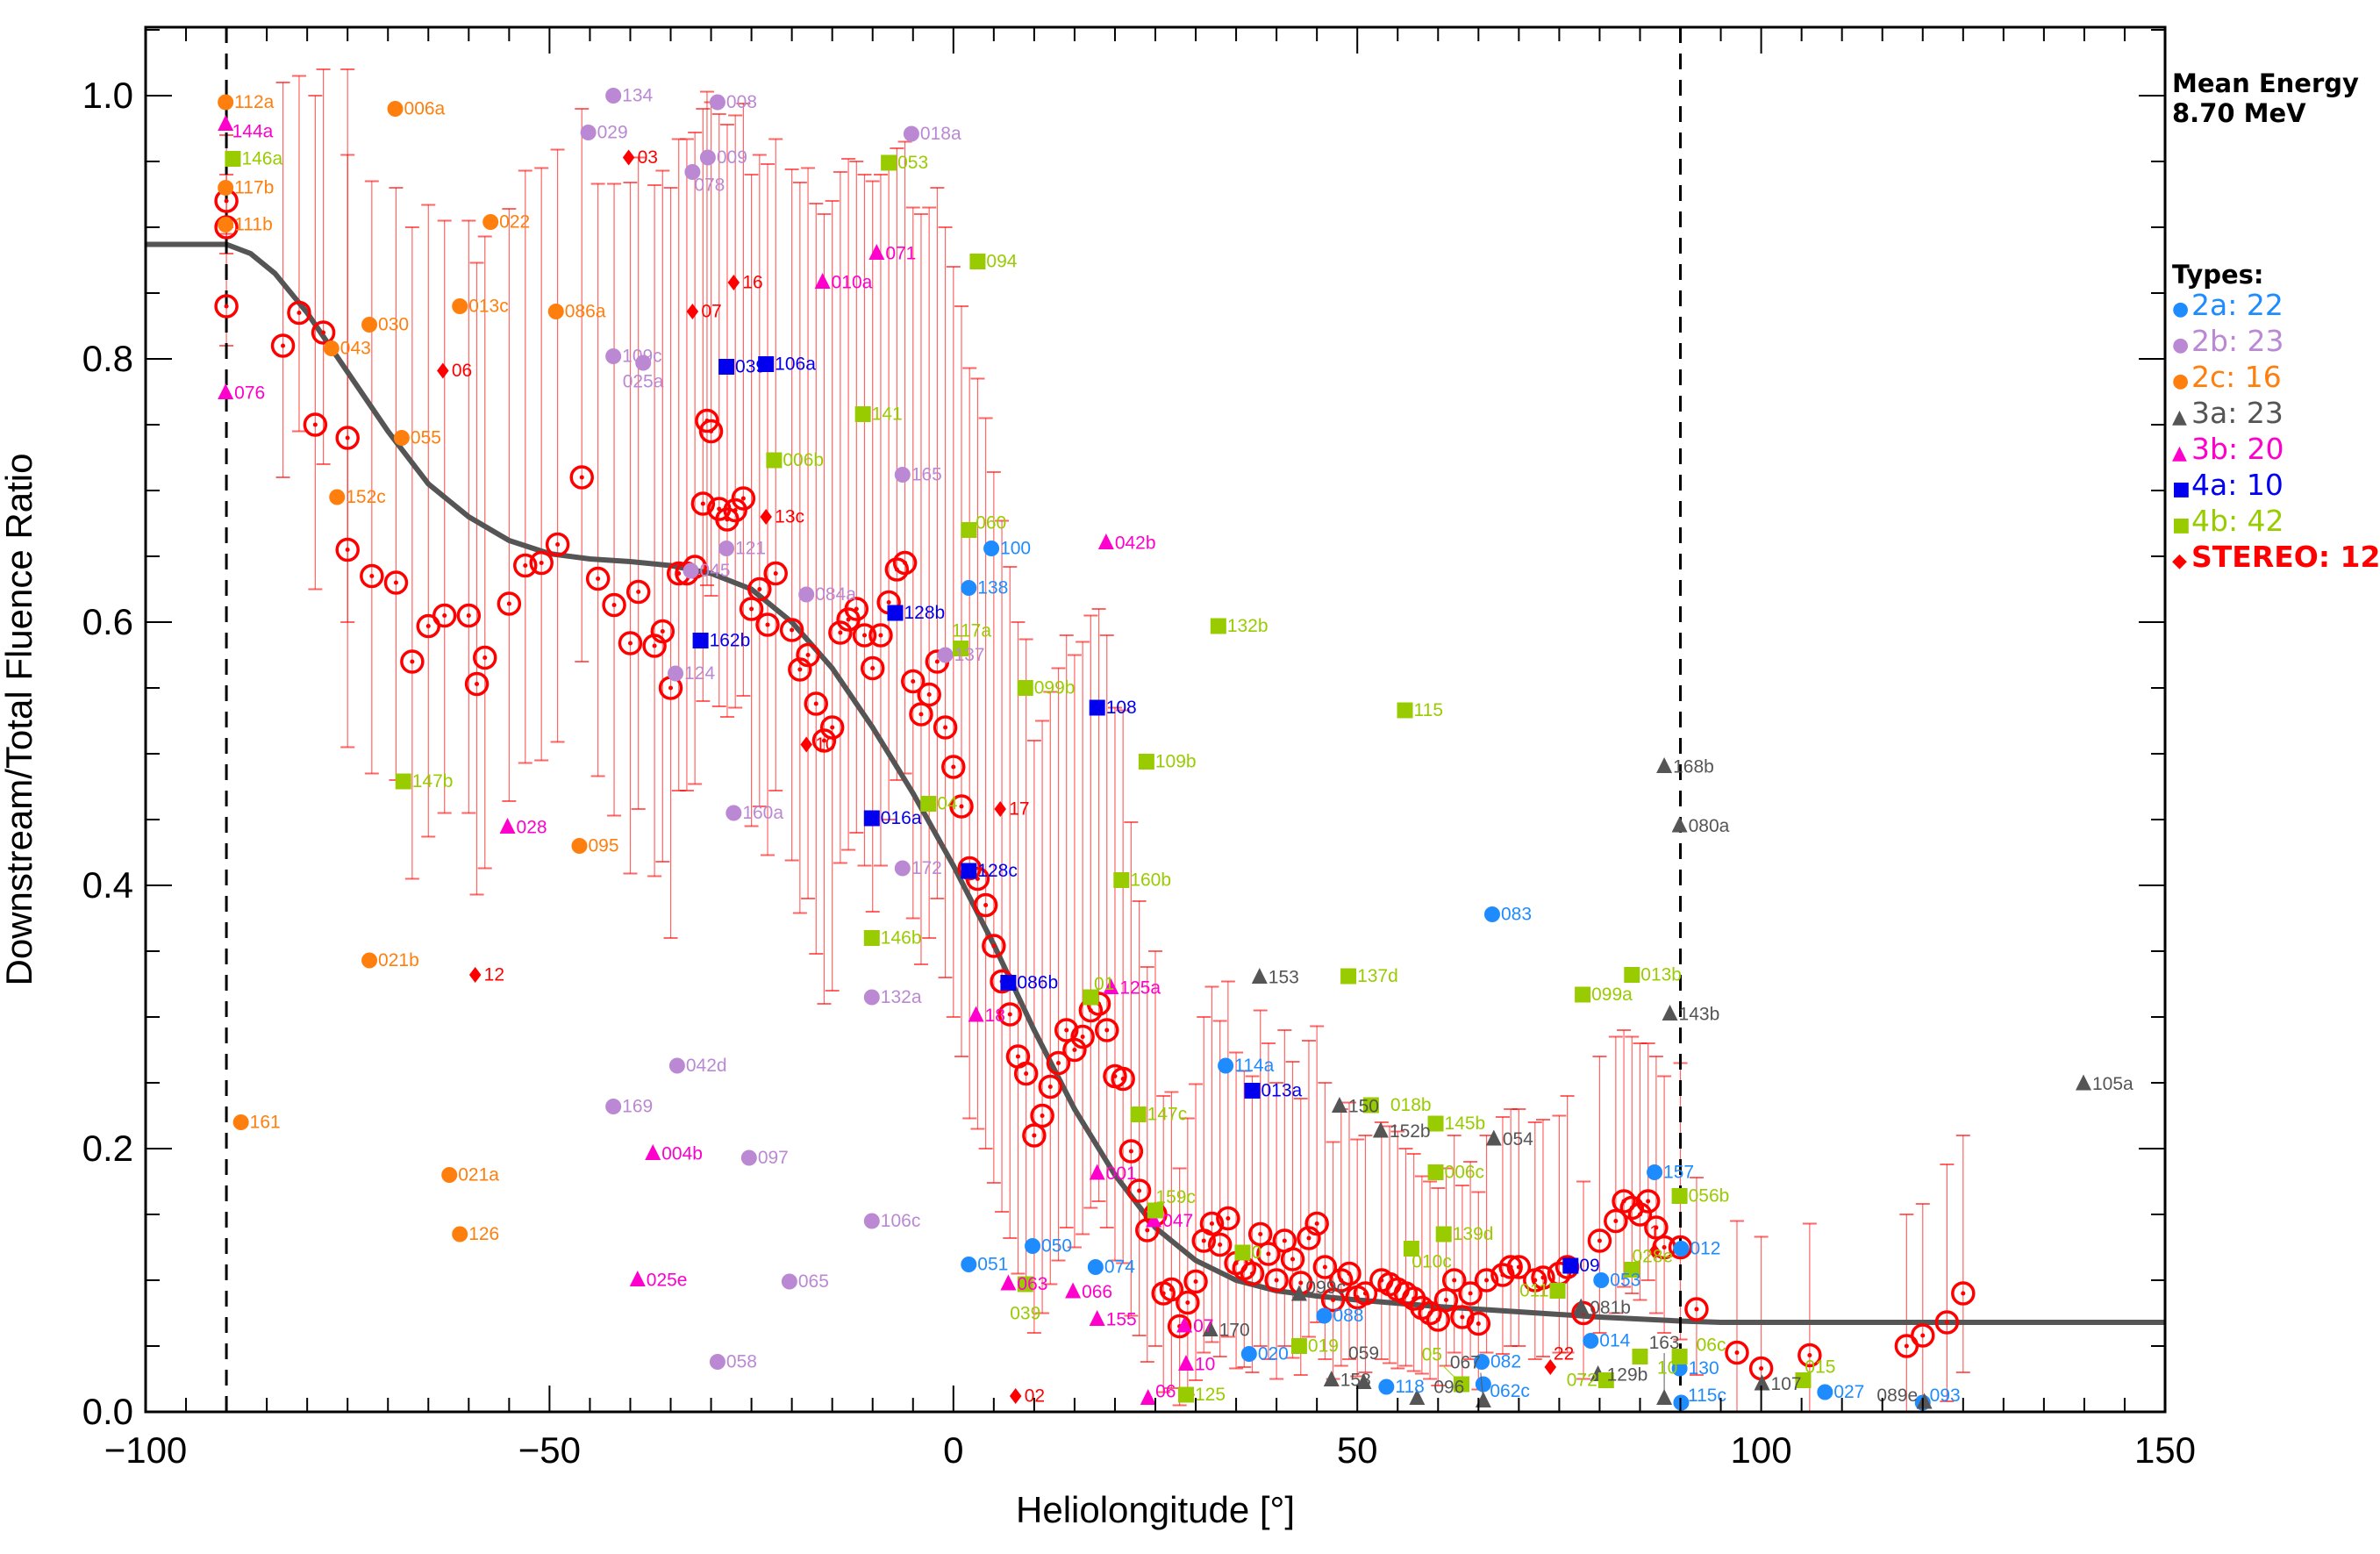  What do you see at coordinates (995, 1016) in the screenshot?
I see `point-label: 18` at bounding box center [995, 1016].